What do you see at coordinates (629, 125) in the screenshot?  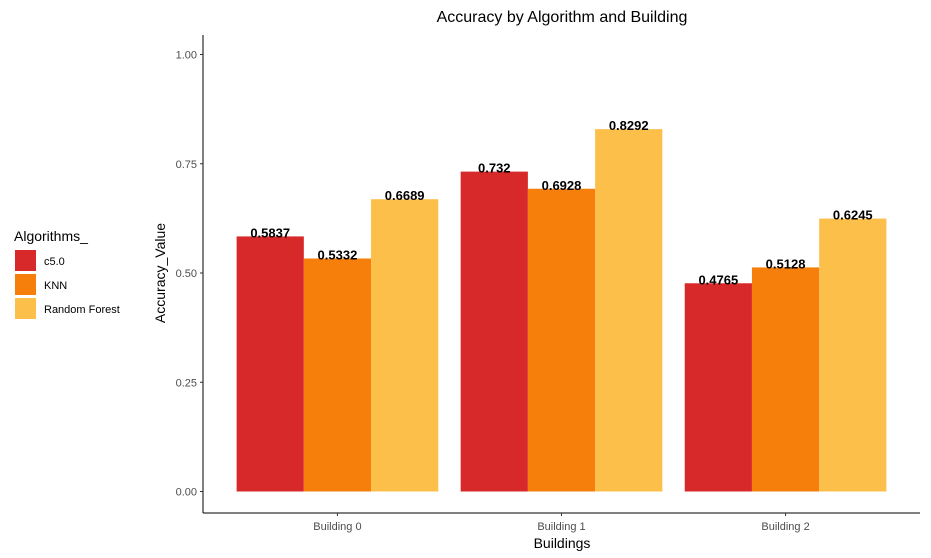 I see `data-label: 0.8292` at bounding box center [629, 125].